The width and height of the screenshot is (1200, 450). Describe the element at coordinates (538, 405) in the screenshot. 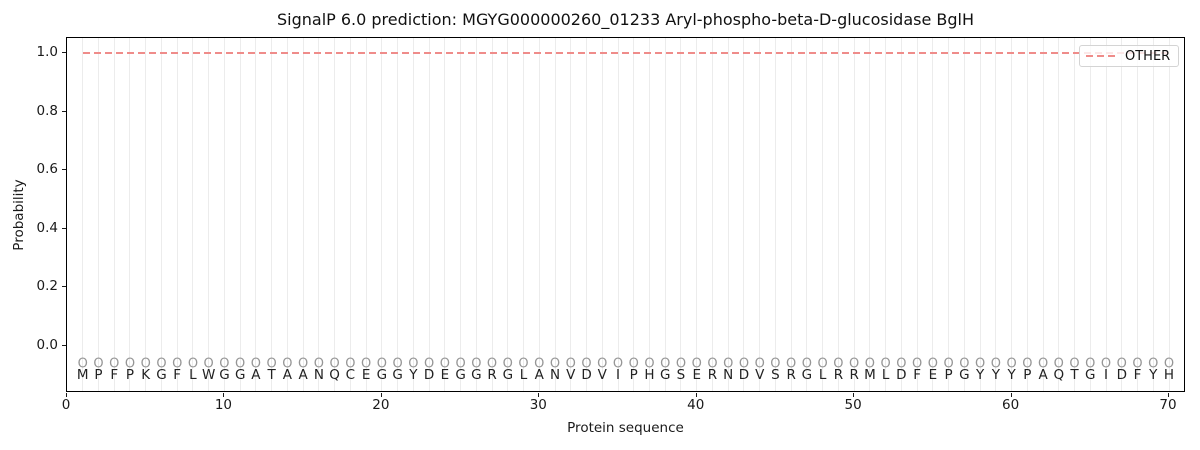

I see `x-axis-tick-label: 30` at that location.